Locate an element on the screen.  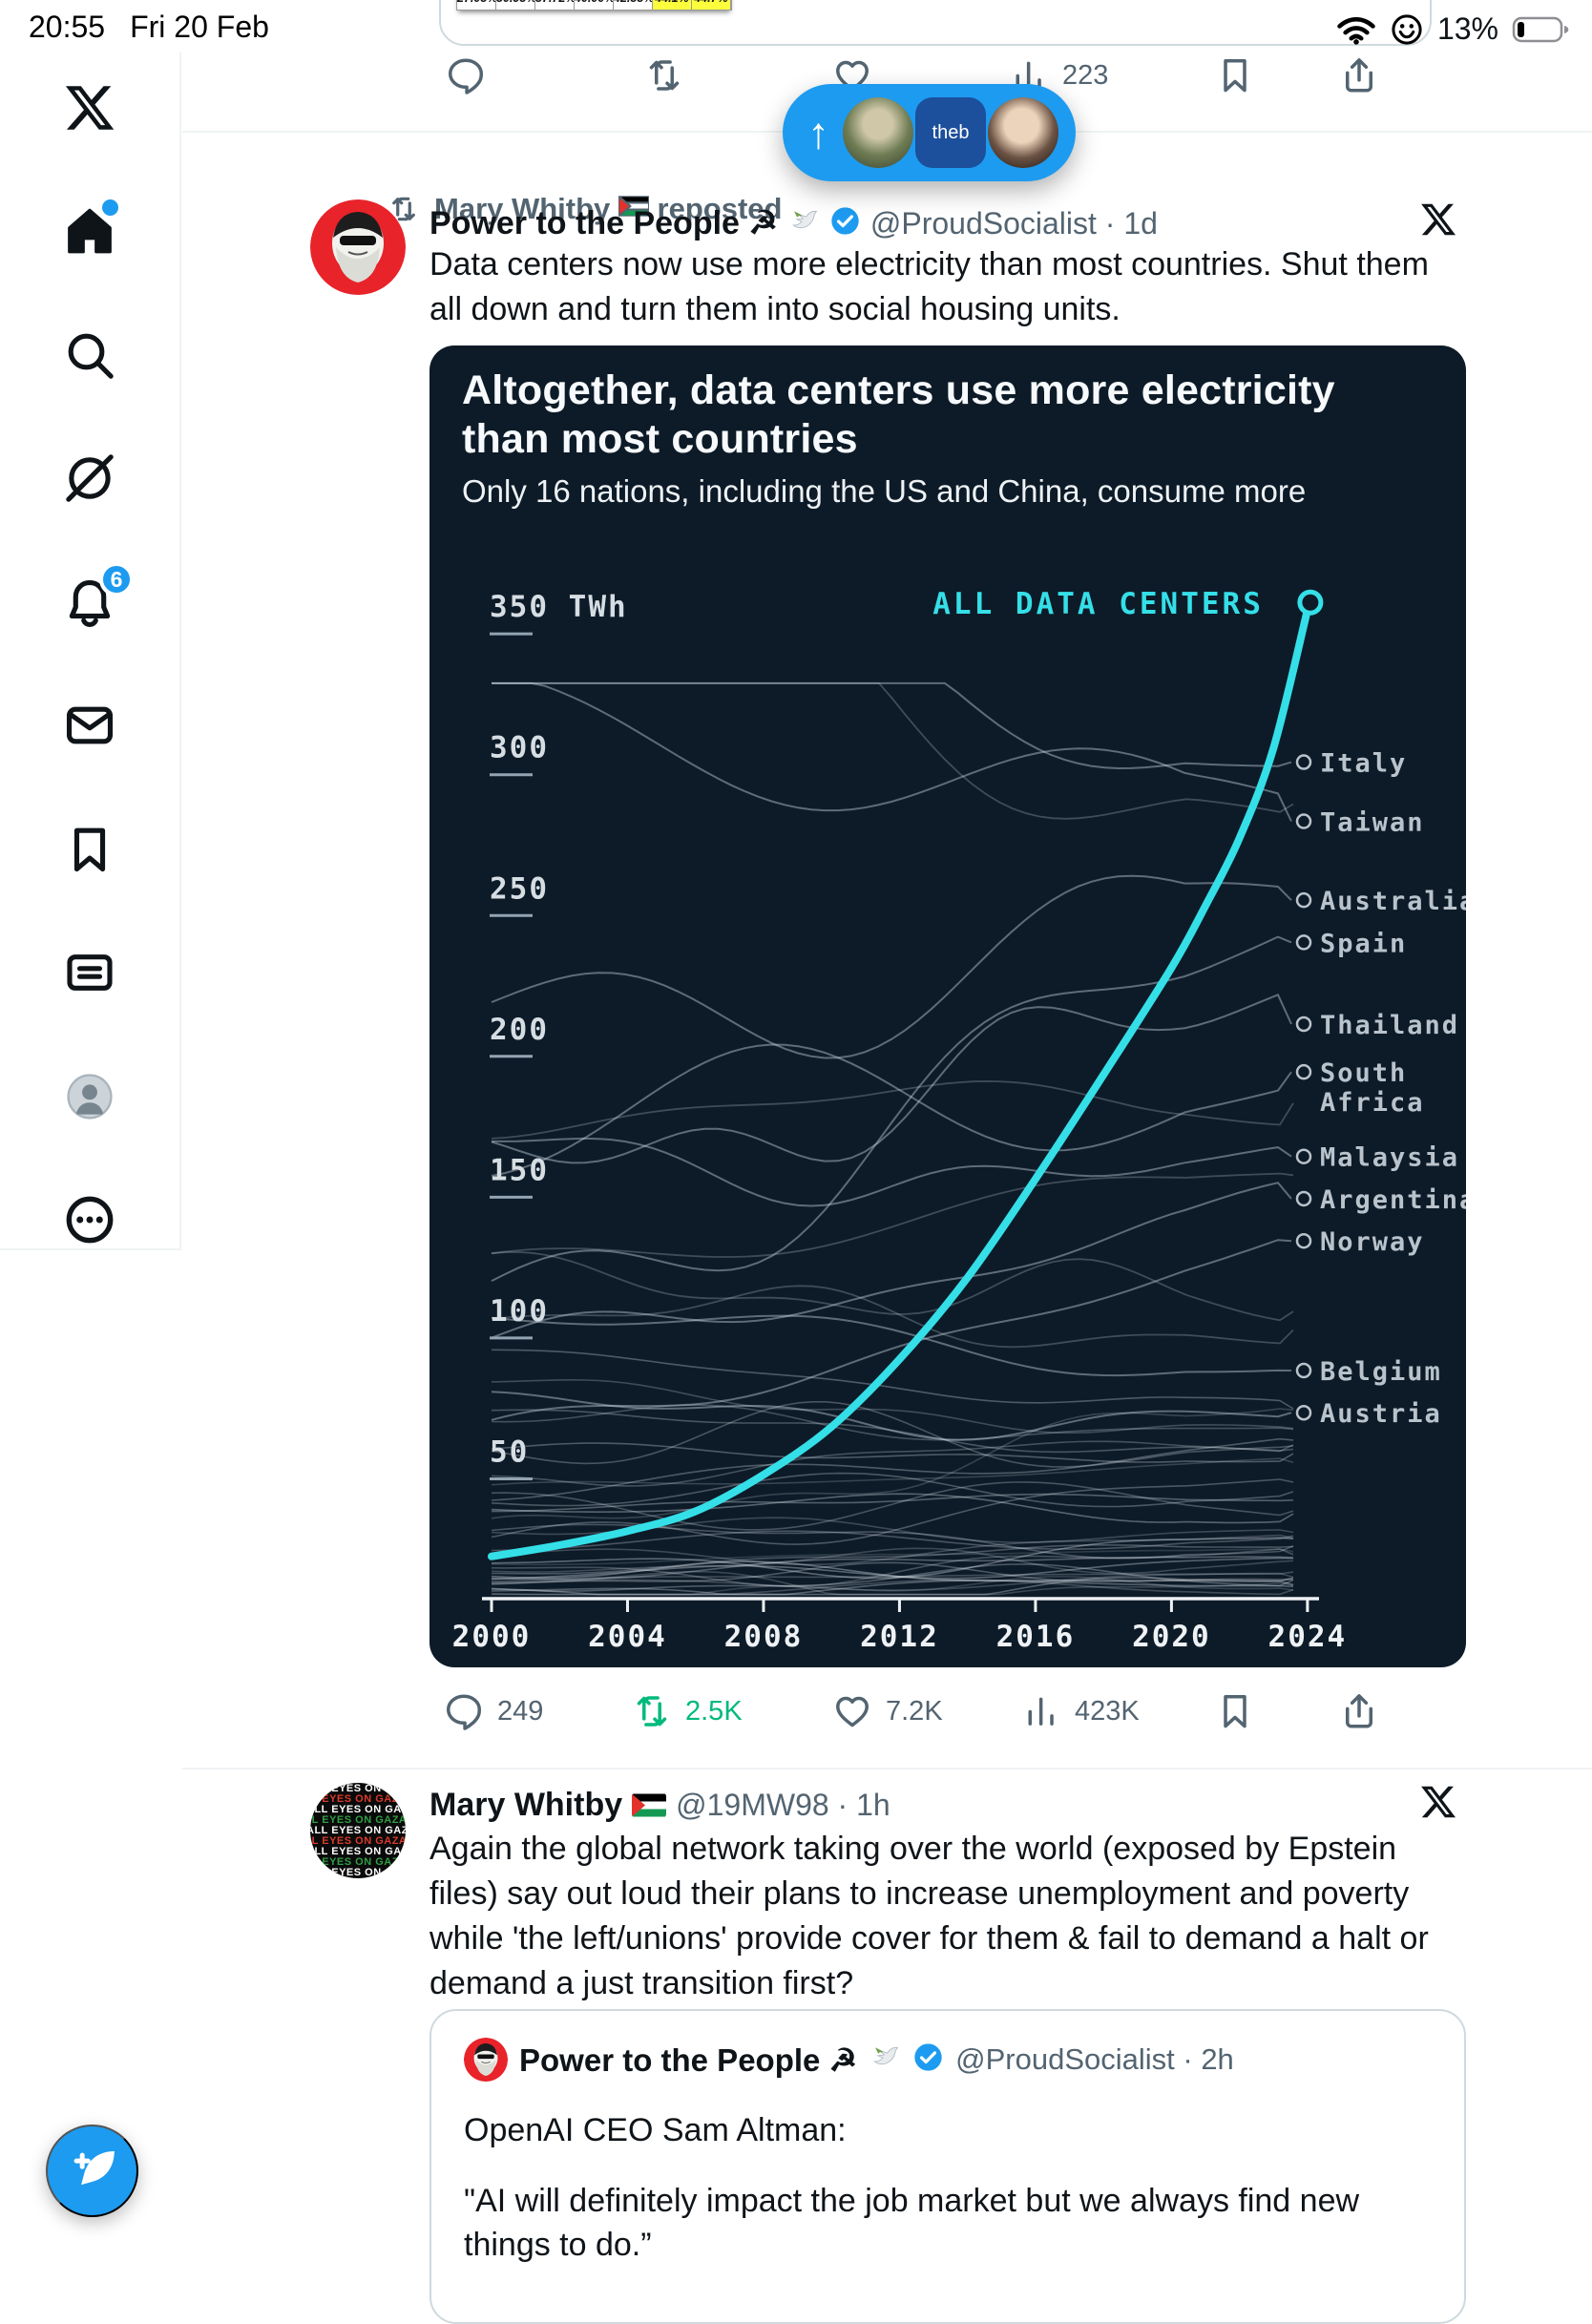
repost-button is located at coordinates (664, 75).